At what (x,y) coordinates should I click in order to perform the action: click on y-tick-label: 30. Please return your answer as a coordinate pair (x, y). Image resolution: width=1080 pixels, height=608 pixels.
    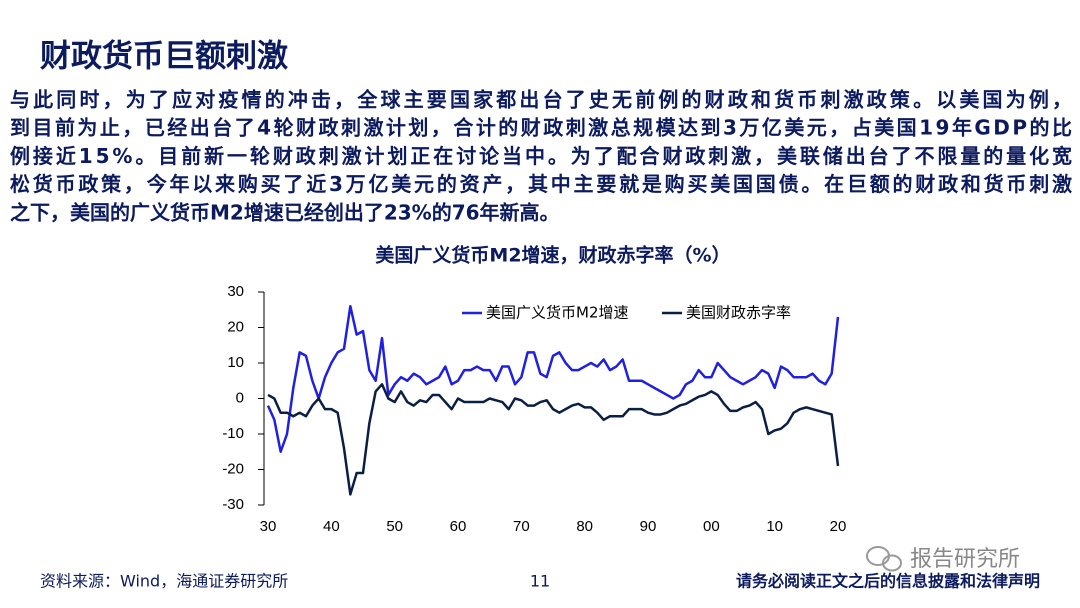
    Looking at the image, I should click on (235, 291).